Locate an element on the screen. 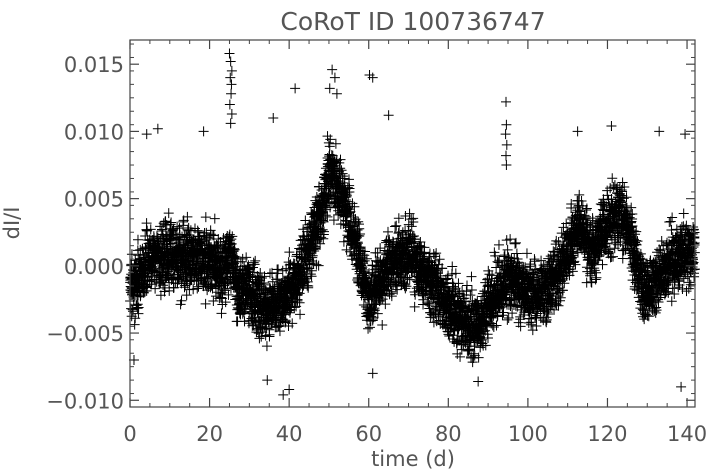  chart-title: CoRoT ID 100736747 is located at coordinates (412, 21).